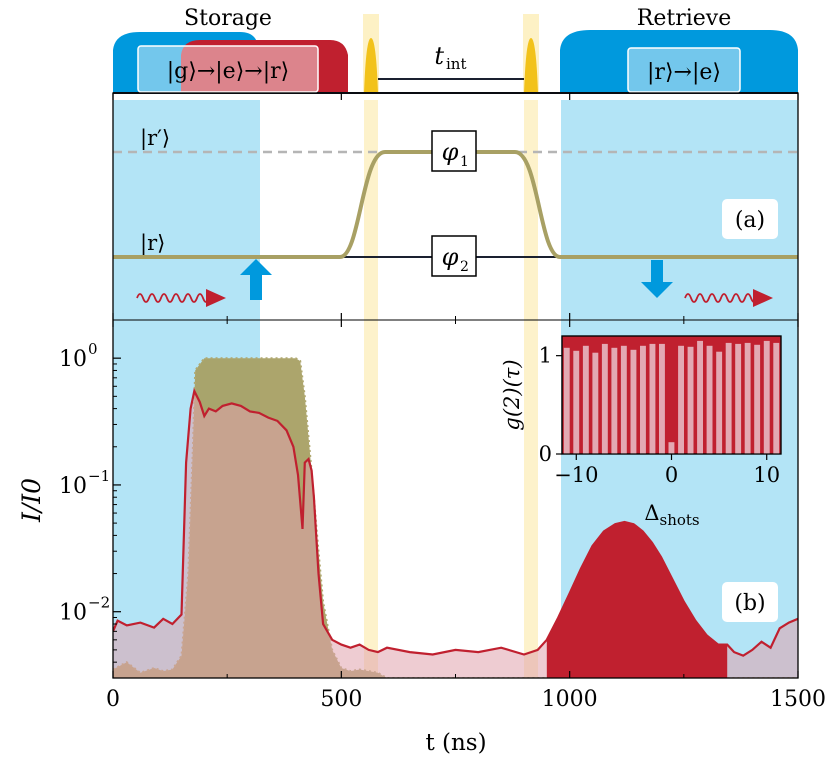 The image size is (831, 765). I want to click on inset-x-tick-label: 10, so click(766, 475).